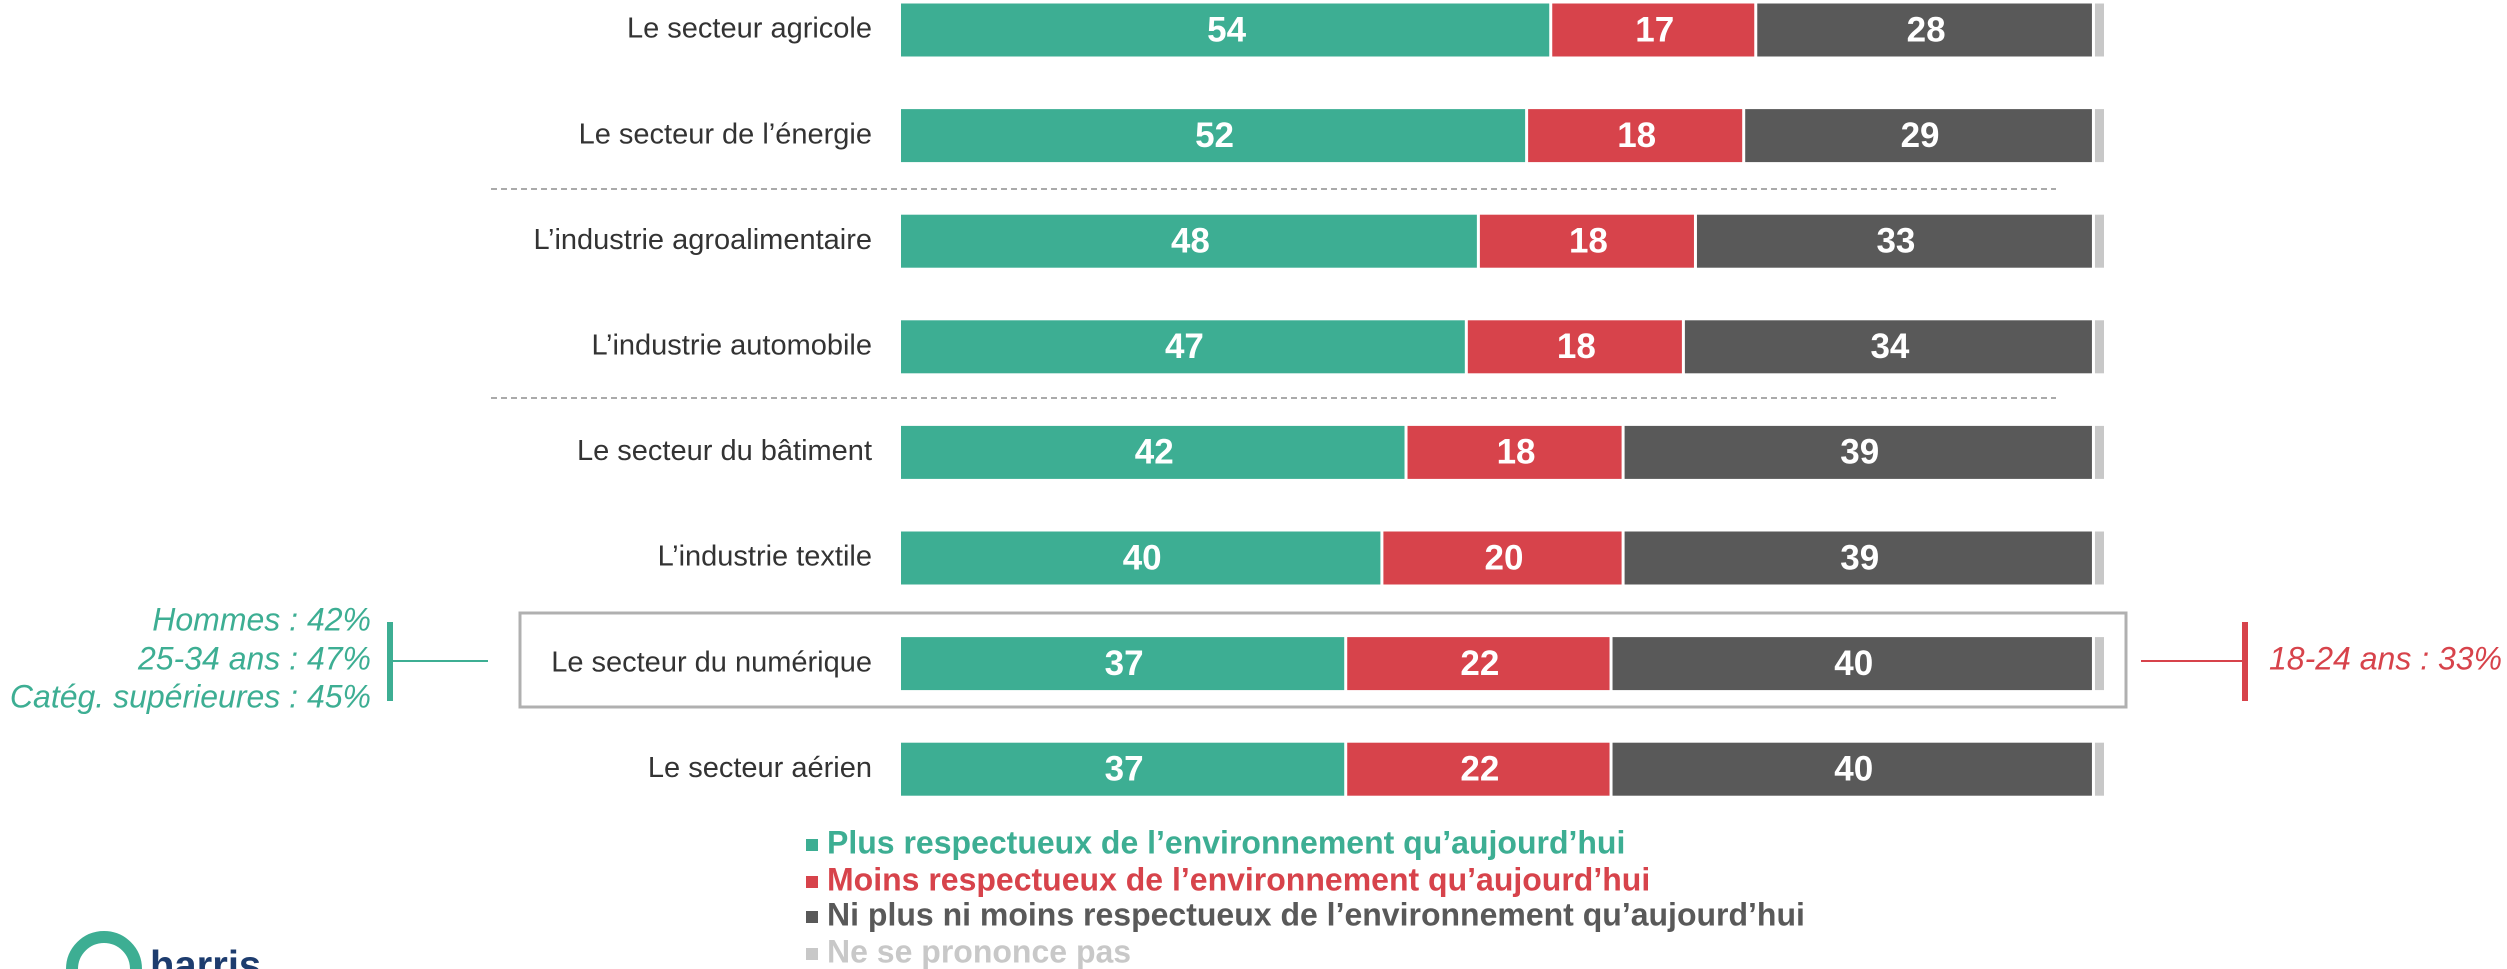 The image size is (2507, 969). Describe the element at coordinates (711, 662) in the screenshot. I see `category-label: Le secteur du numérique` at that location.